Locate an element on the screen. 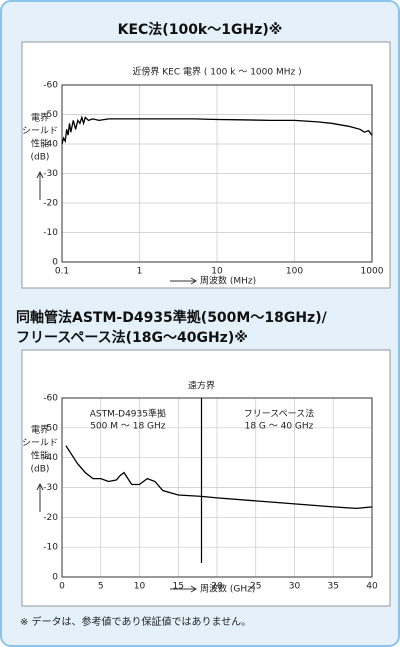 The height and width of the screenshot is (647, 400). x-tick-label: 0.1 is located at coordinates (62, 272).